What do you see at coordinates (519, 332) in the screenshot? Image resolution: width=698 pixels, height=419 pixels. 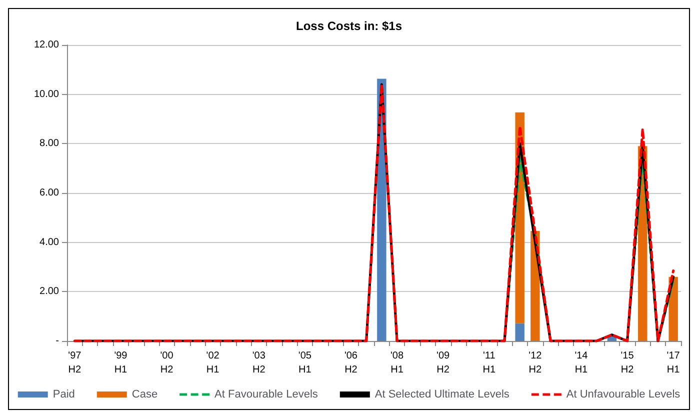 I see `bar` at bounding box center [519, 332].